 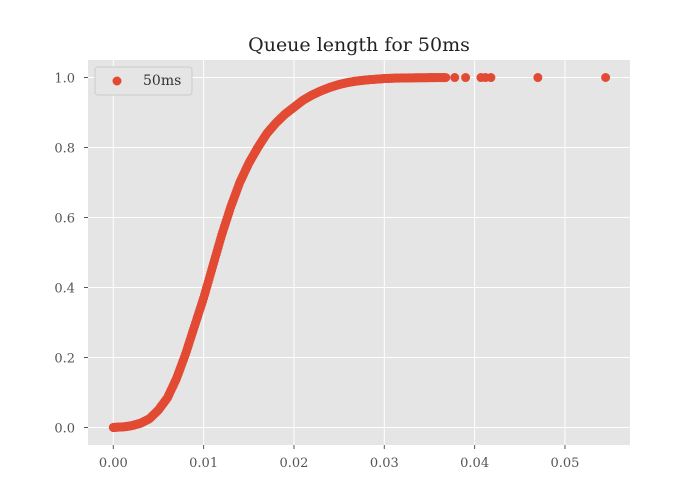 What do you see at coordinates (293, 463) in the screenshot?
I see `x-tick-label: 0.02` at bounding box center [293, 463].